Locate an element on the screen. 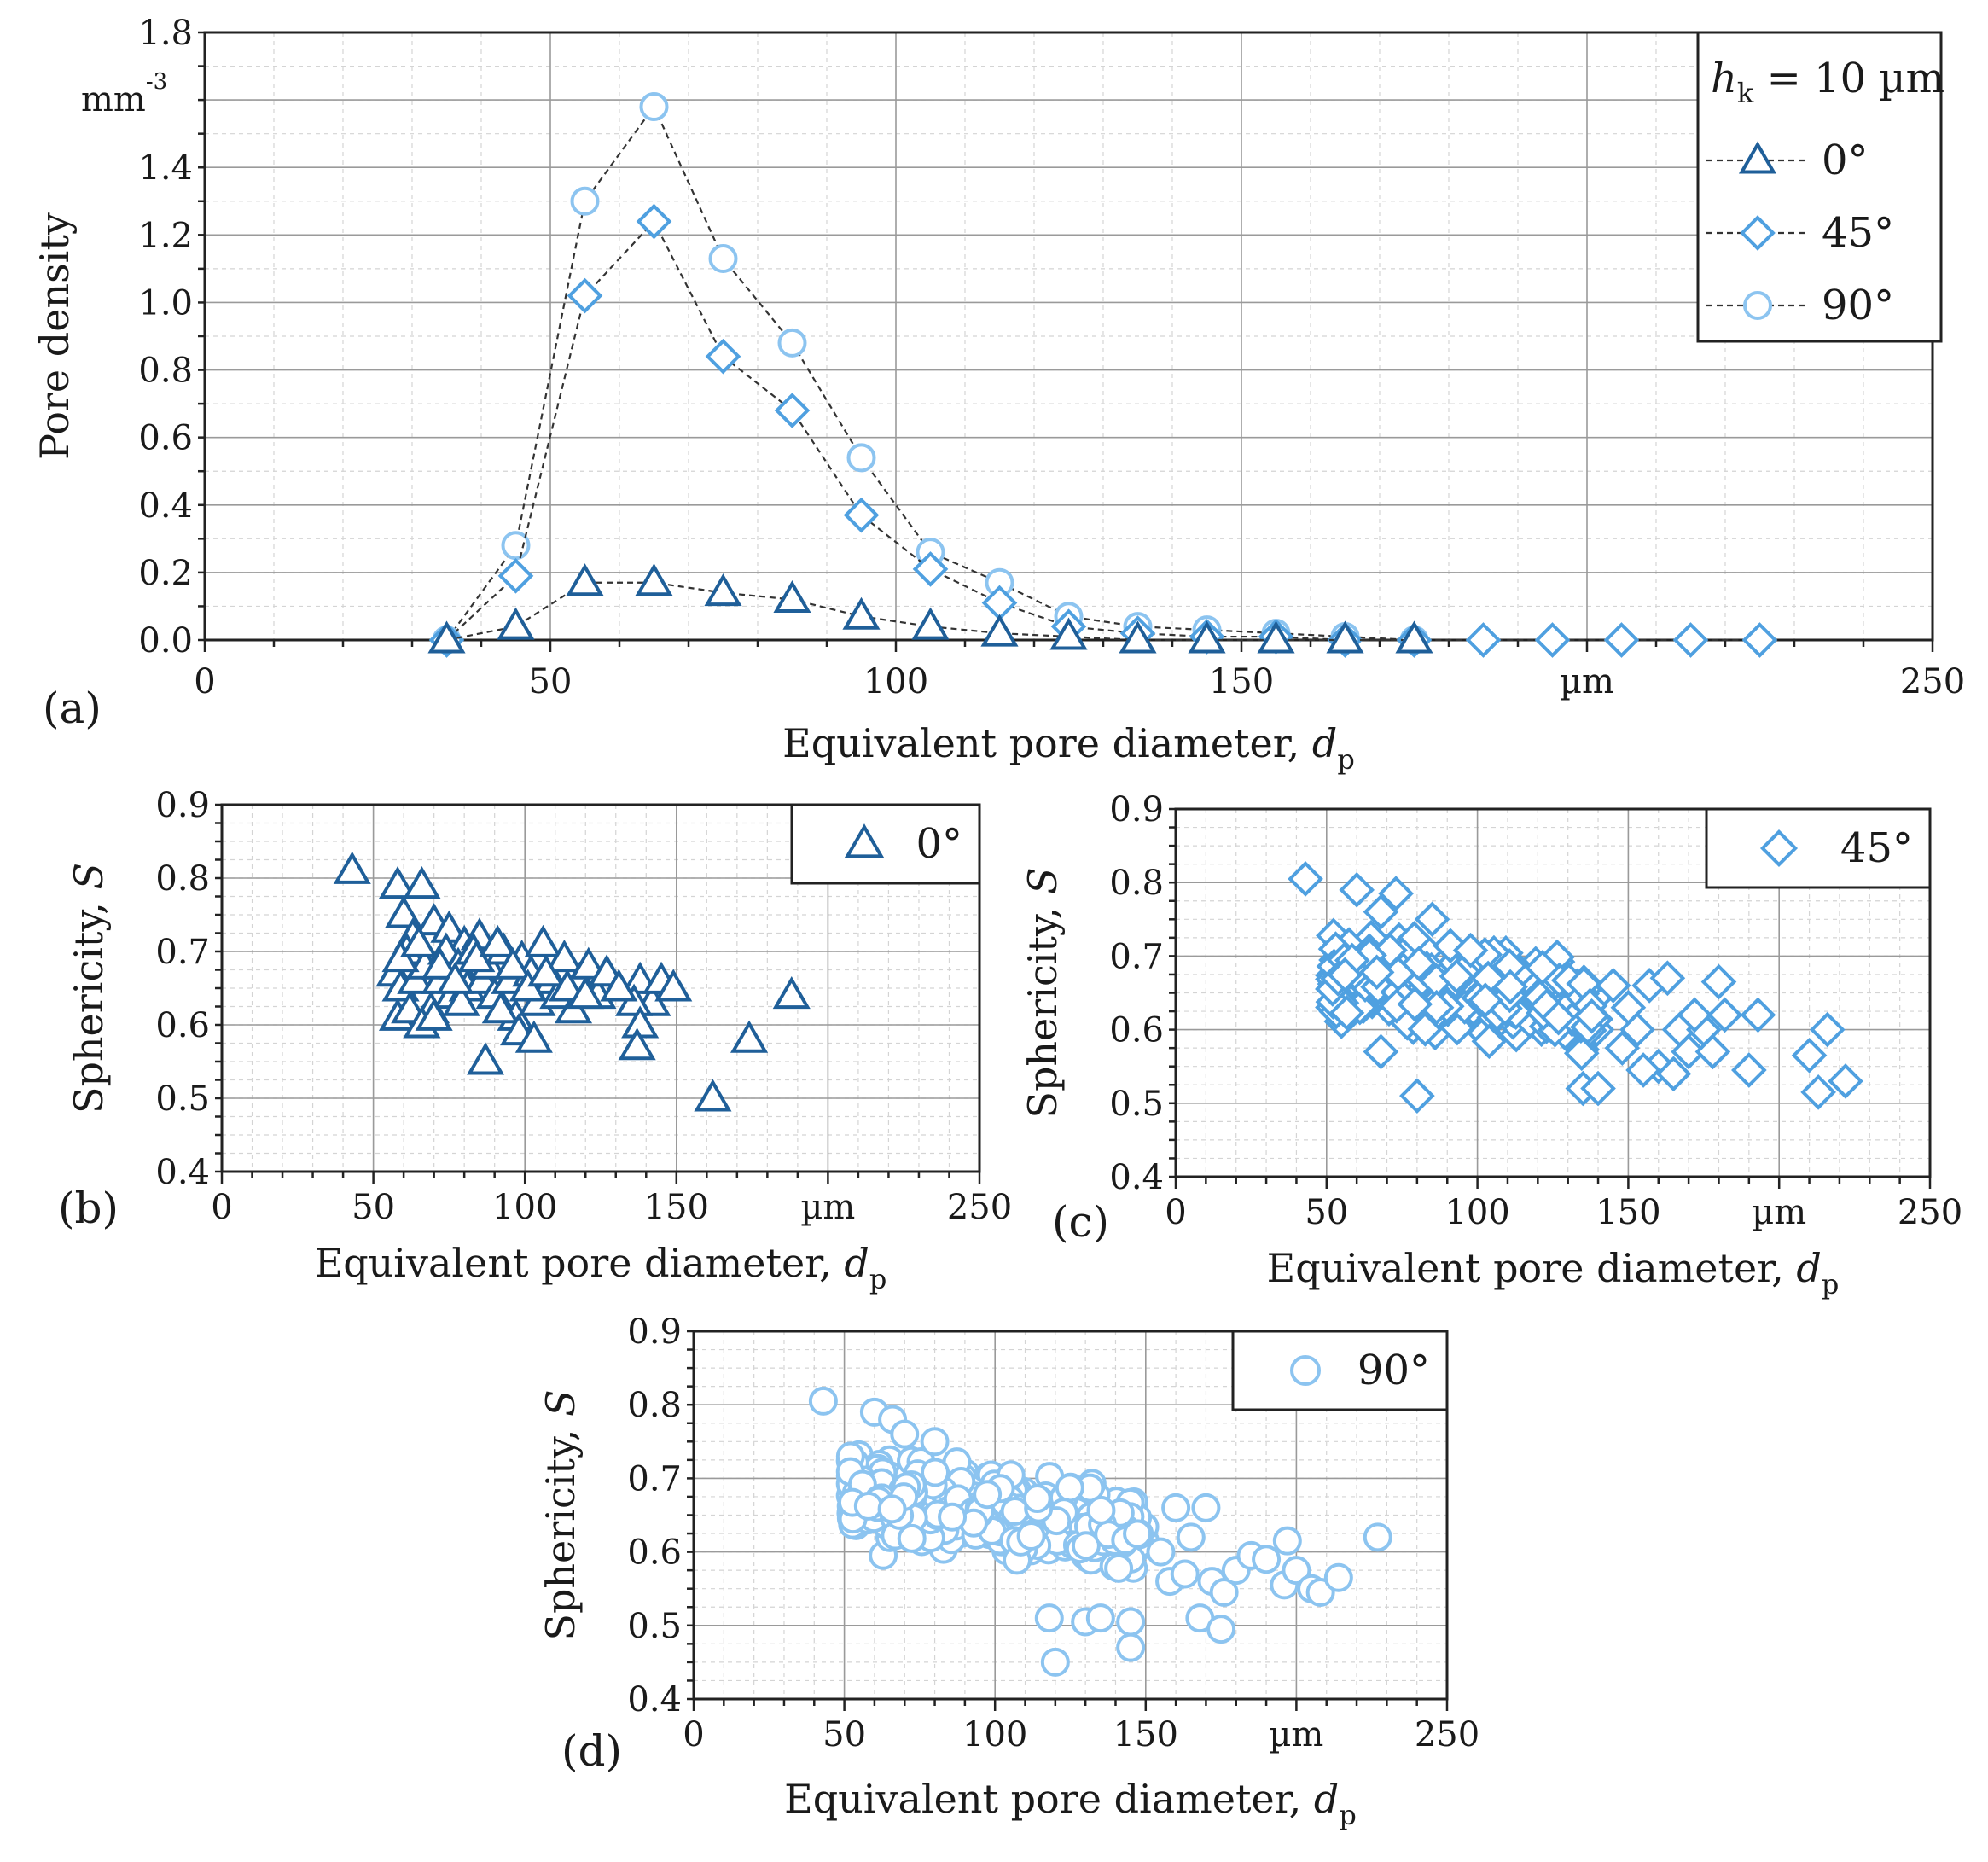 The image size is (1988, 1862). x-tick-label: 0 is located at coordinates (204, 681).